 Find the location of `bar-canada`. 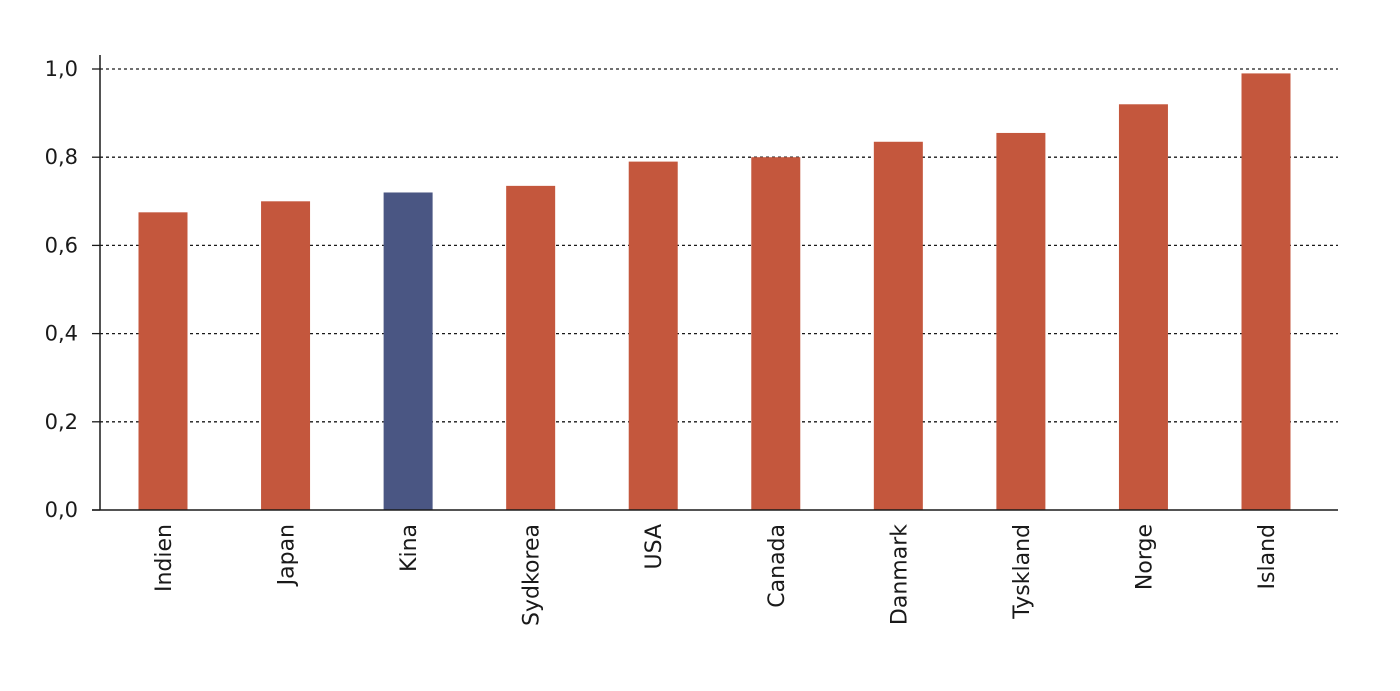

bar-canada is located at coordinates (776, 333).